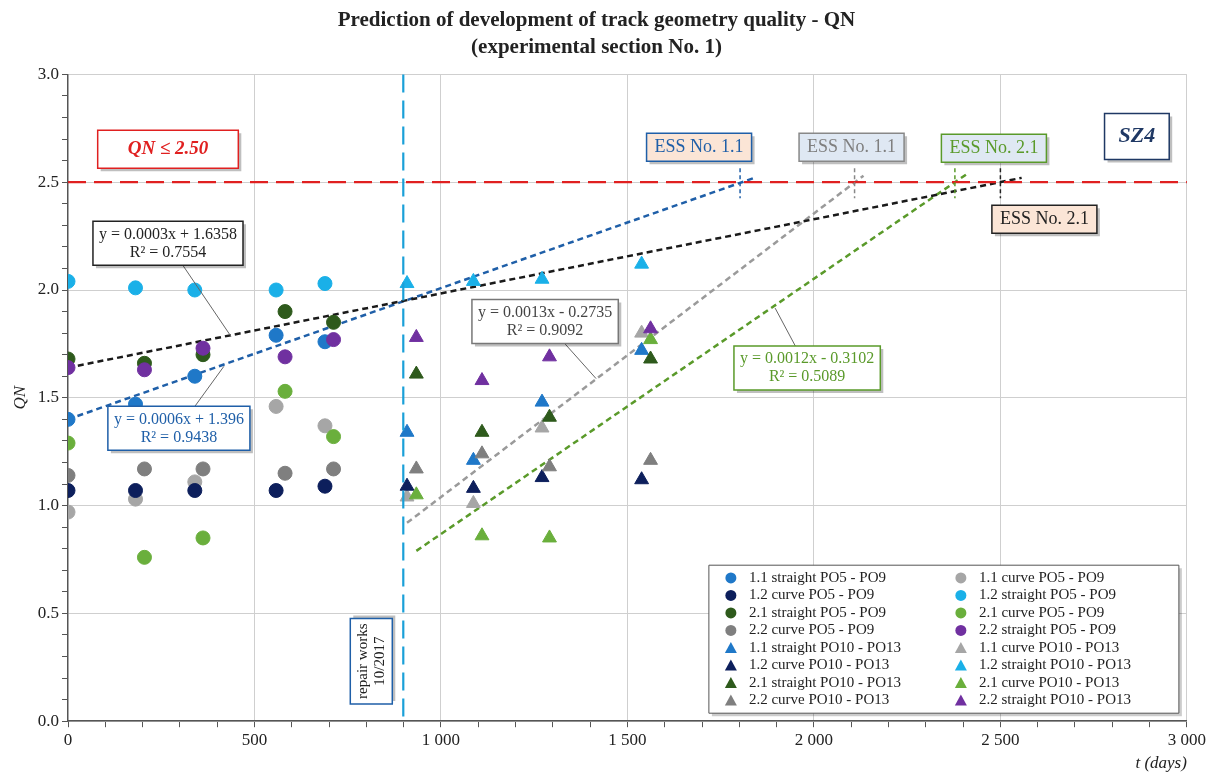 This screenshot has width=1209, height=778. What do you see at coordinates (627, 739) in the screenshot?
I see `x-tick-label: 1 500` at bounding box center [627, 739].